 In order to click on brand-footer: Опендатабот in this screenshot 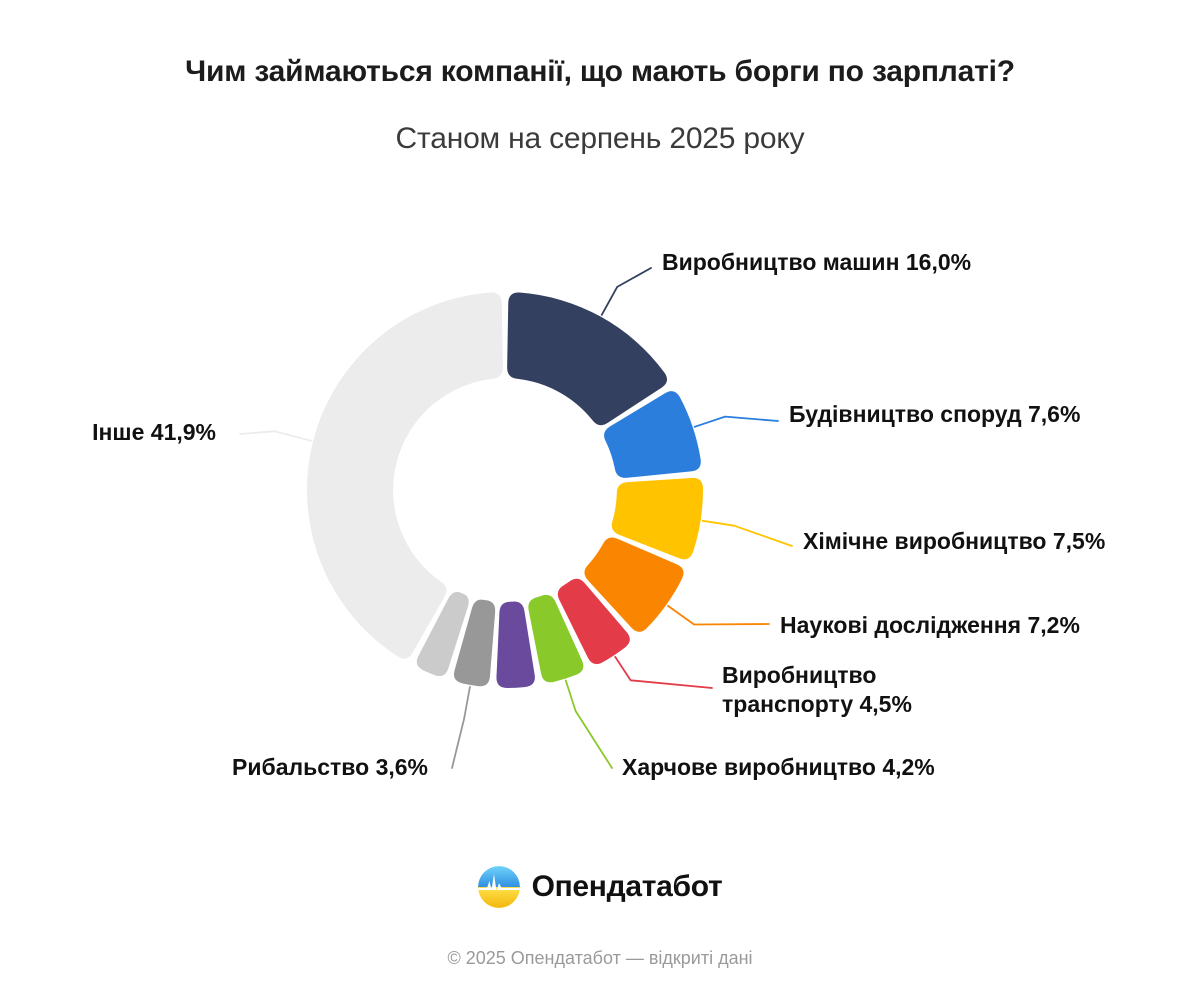, I will do `click(600, 887)`.